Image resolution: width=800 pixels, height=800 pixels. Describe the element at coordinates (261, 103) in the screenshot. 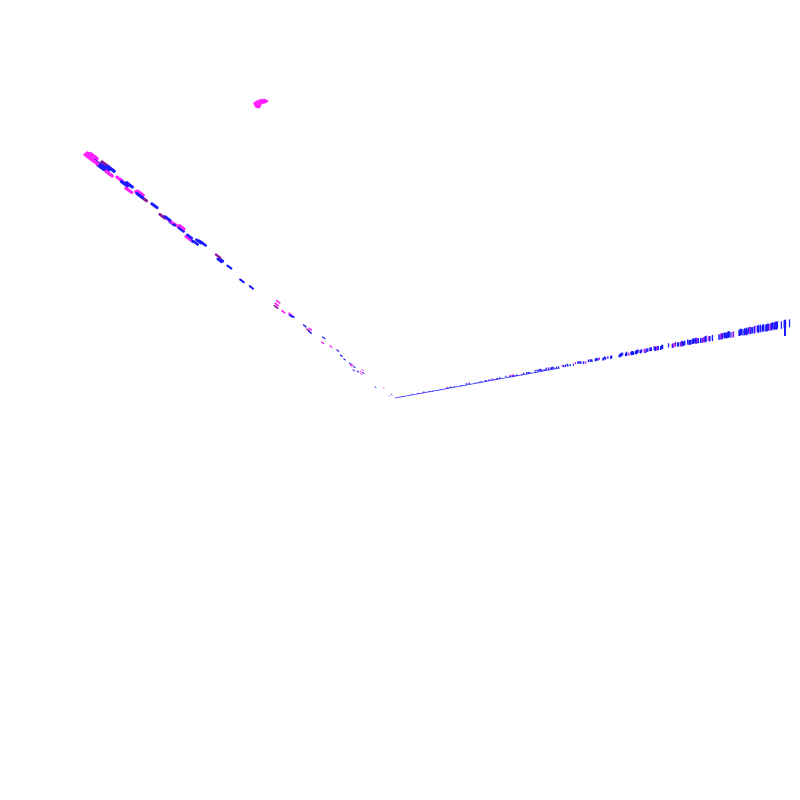

I see `point-cluster` at that location.